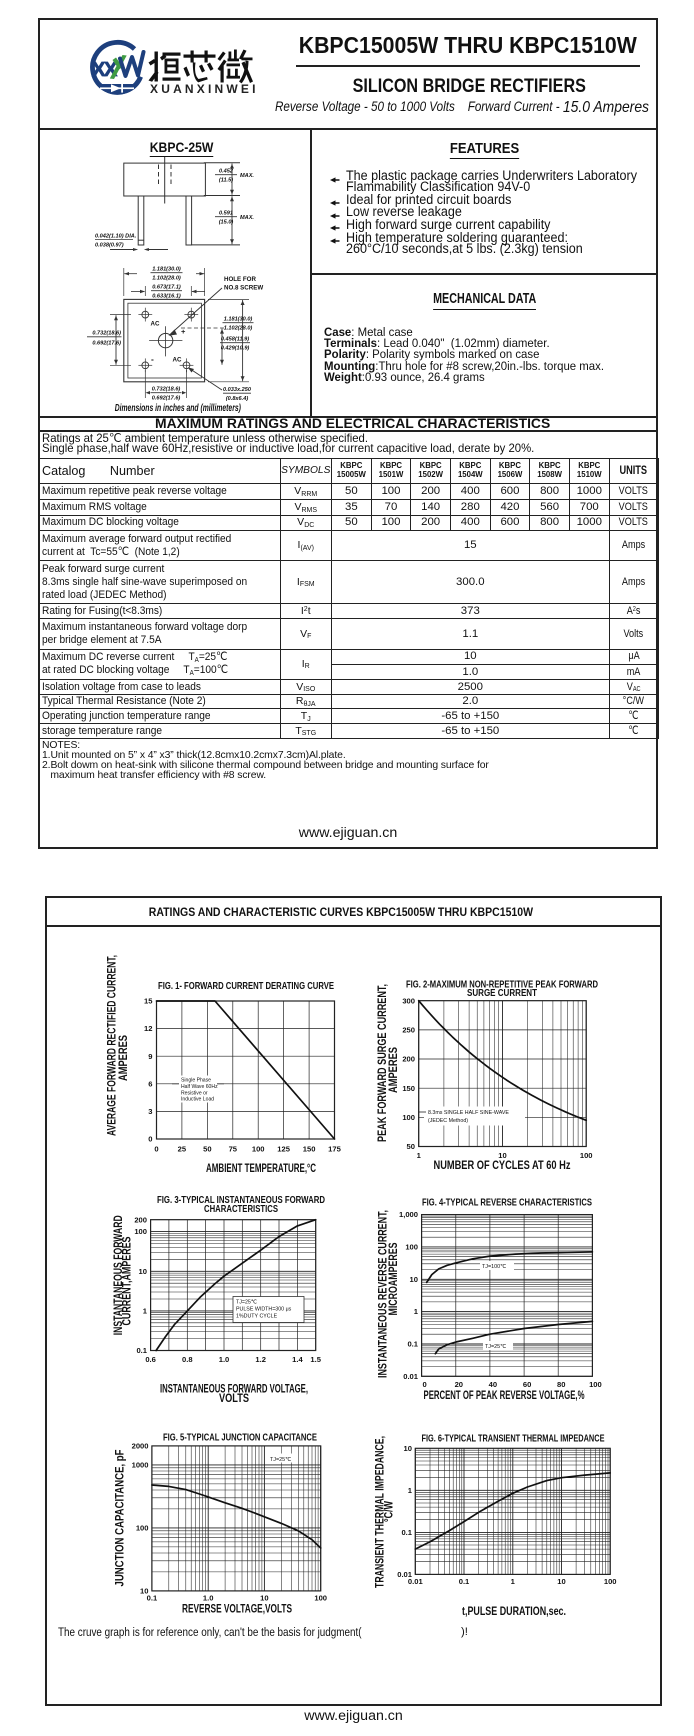  What do you see at coordinates (334, 1149) in the screenshot?
I see `svg-text: 175` at bounding box center [334, 1149].